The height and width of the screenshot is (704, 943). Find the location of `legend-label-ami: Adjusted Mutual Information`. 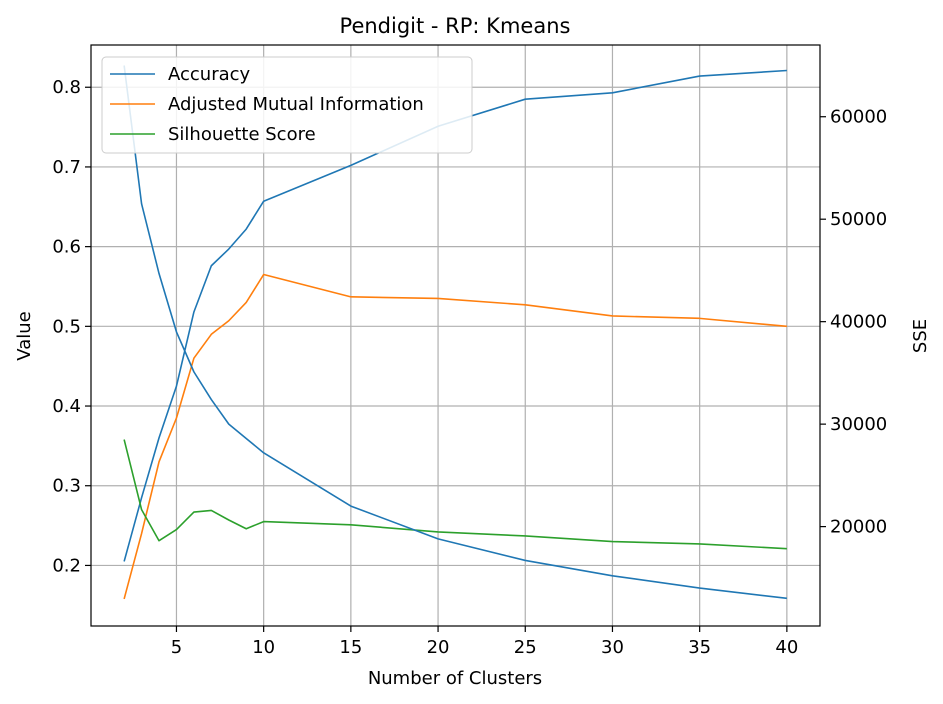

legend-label-ami: Adjusted Mutual Information is located at coordinates (296, 104).